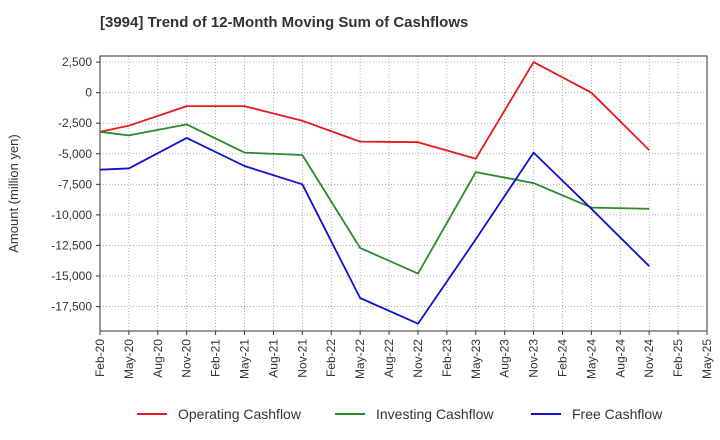  What do you see at coordinates (129, 359) in the screenshot?
I see `x-tick-label: May-20` at bounding box center [129, 359].